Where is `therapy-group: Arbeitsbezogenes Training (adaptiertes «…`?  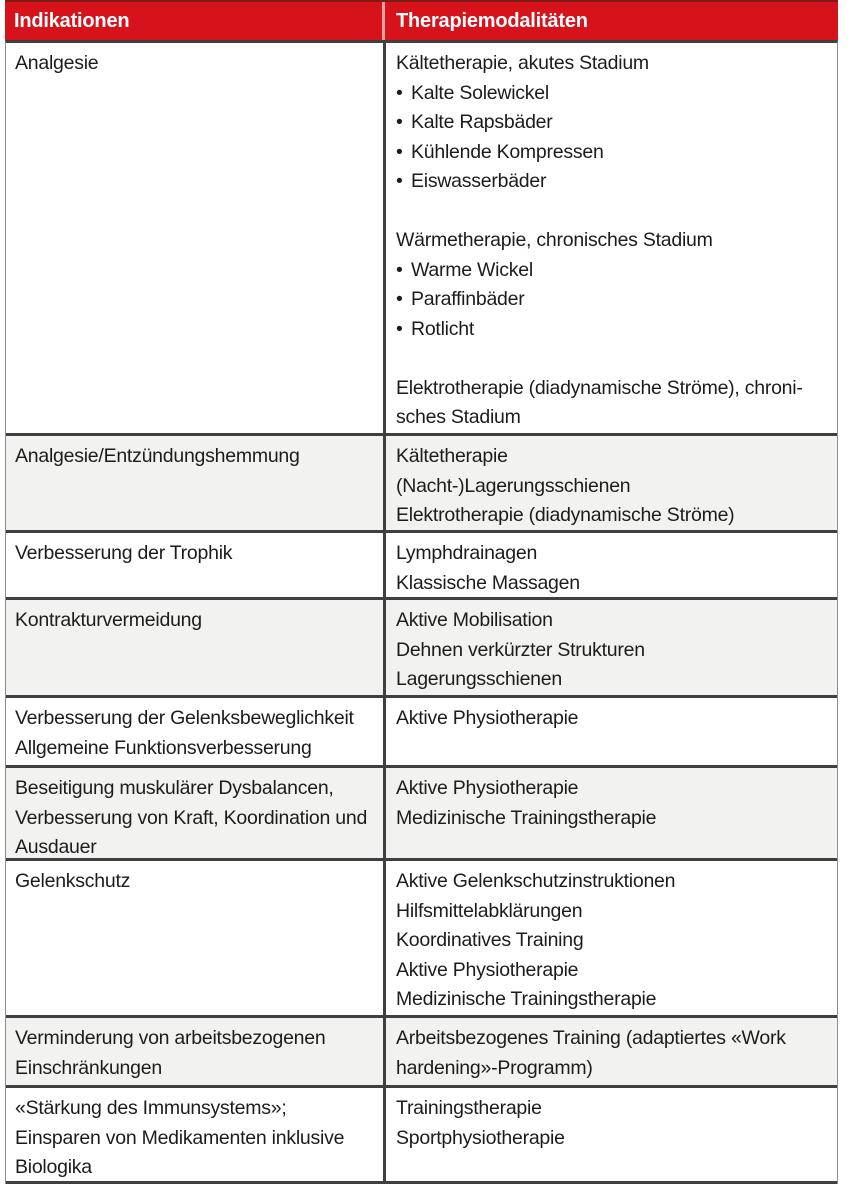 therapy-group: Arbeitsbezogenes Training (adaptiertes «… is located at coordinates (613, 1053).